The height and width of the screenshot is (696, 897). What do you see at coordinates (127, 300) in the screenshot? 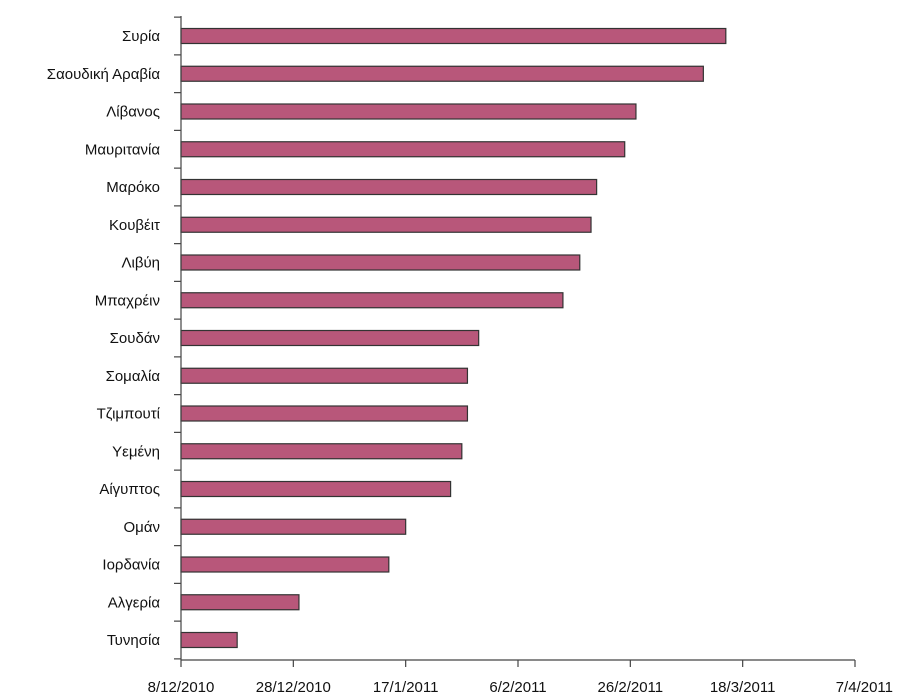
I see `category-label: Μπαχρέιν` at bounding box center [127, 300].